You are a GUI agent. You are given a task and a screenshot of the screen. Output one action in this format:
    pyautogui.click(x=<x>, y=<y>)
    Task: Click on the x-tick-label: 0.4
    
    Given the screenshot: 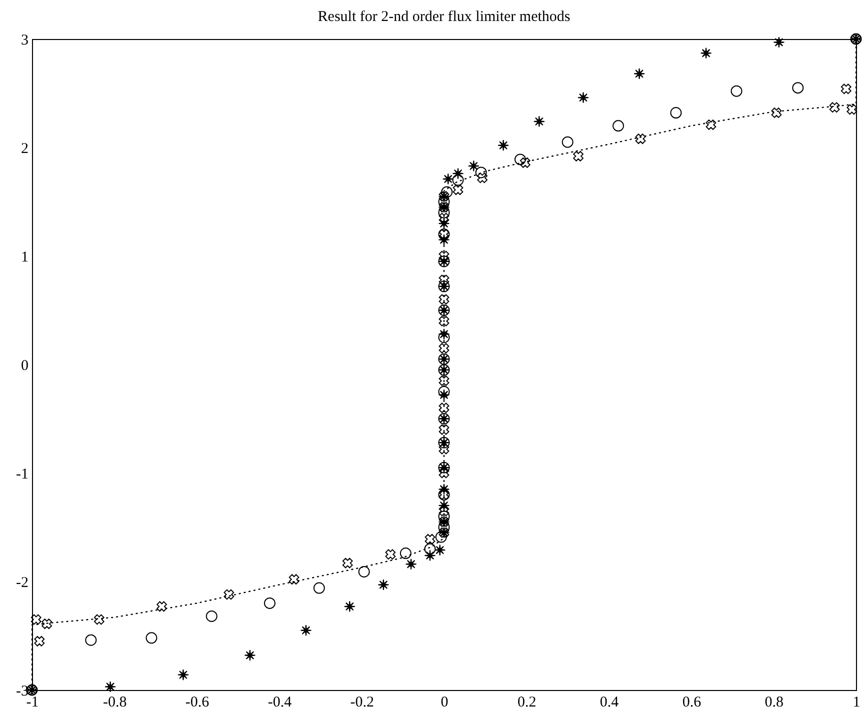 What is the action you would take?
    pyautogui.click(x=610, y=702)
    